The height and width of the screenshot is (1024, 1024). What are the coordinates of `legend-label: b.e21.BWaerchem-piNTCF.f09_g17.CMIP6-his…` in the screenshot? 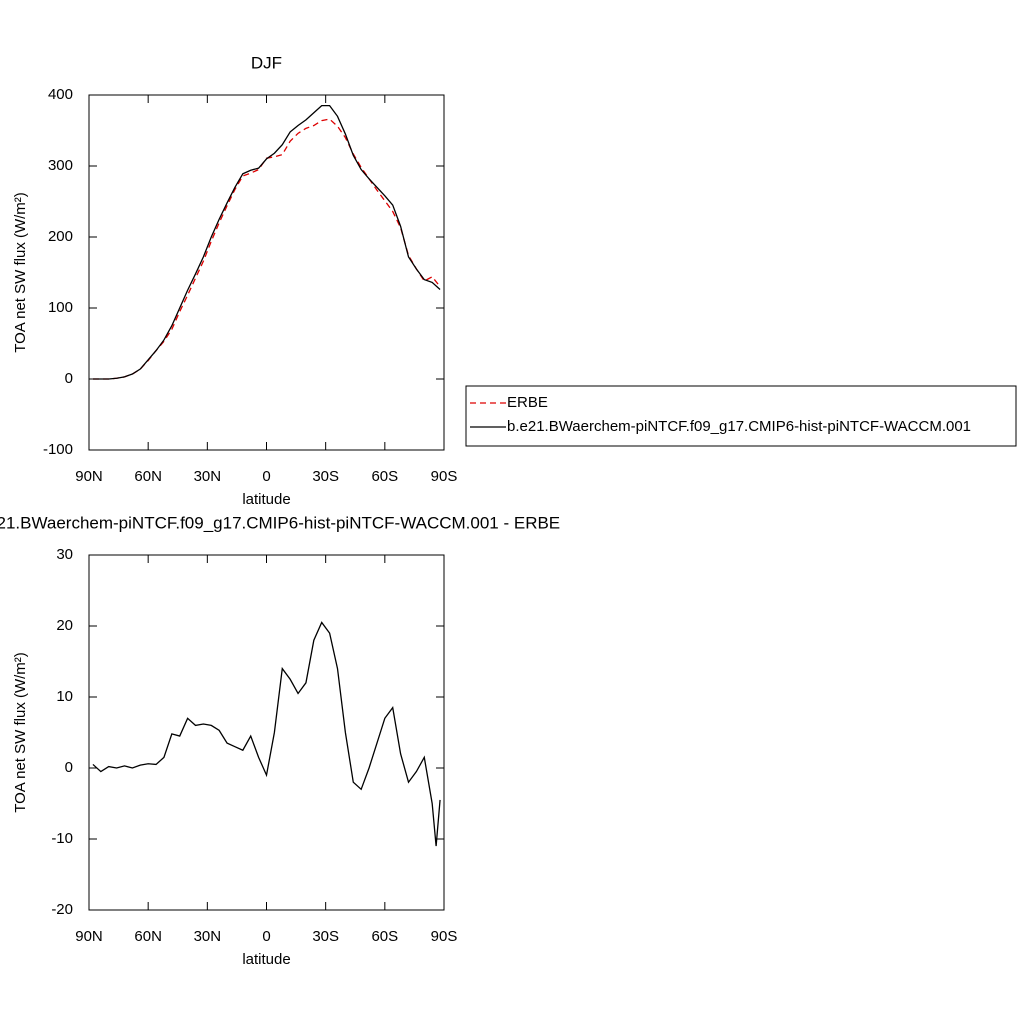 It's located at (739, 426).